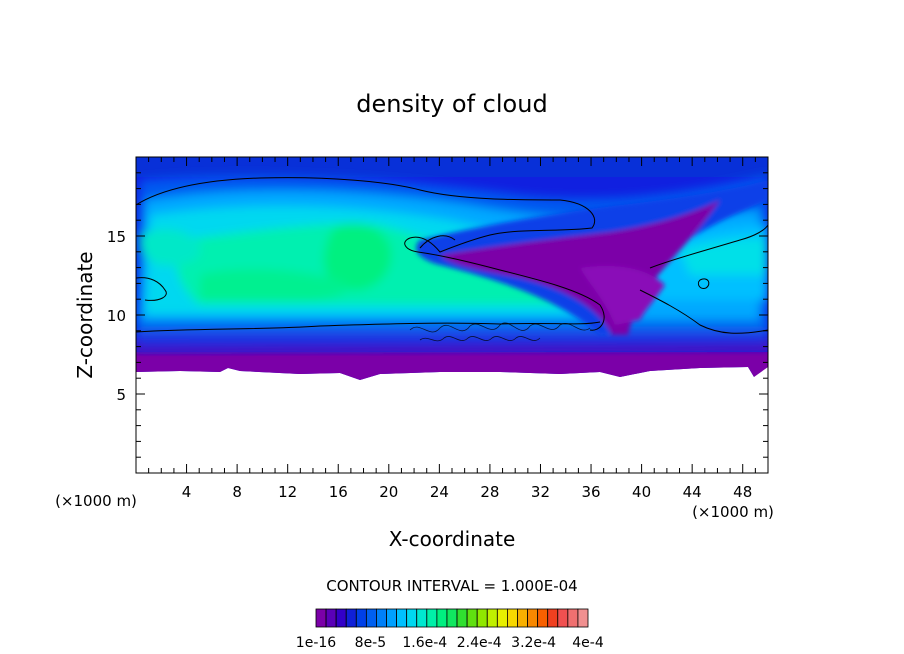 The height and width of the screenshot is (654, 904). I want to click on turbulent-cells, so click(500, 332).